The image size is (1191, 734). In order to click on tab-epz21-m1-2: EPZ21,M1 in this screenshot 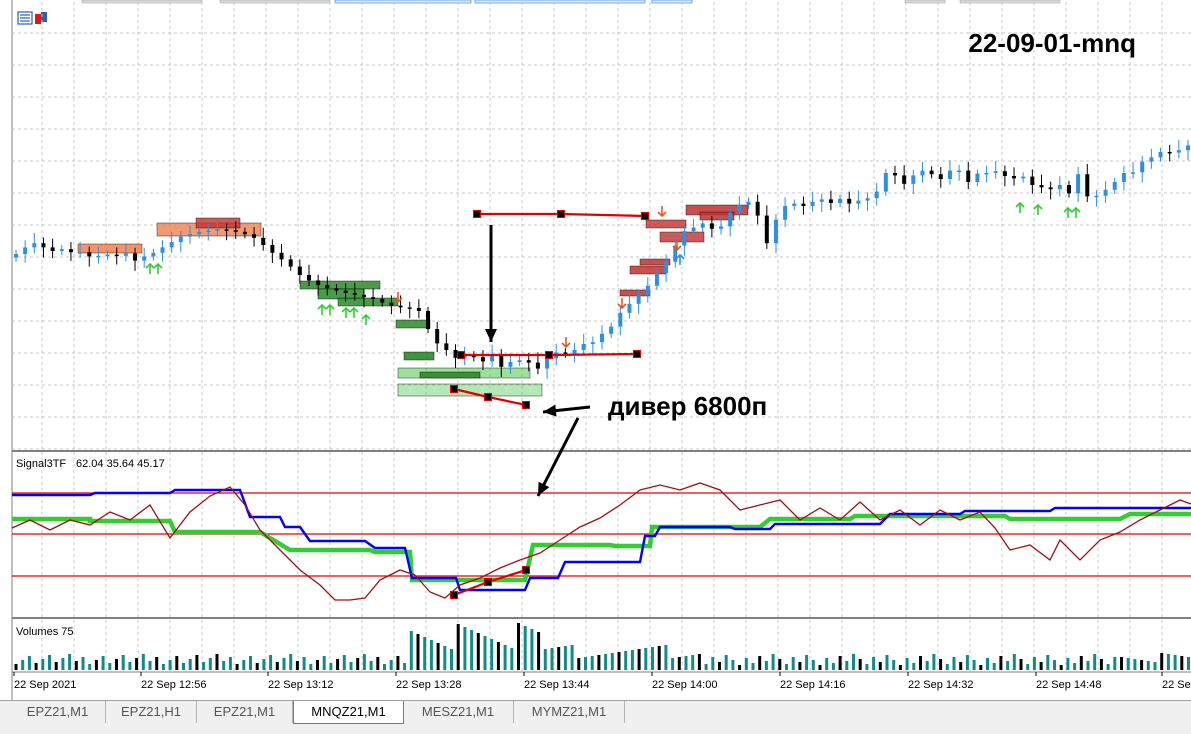, I will do `click(245, 712)`.